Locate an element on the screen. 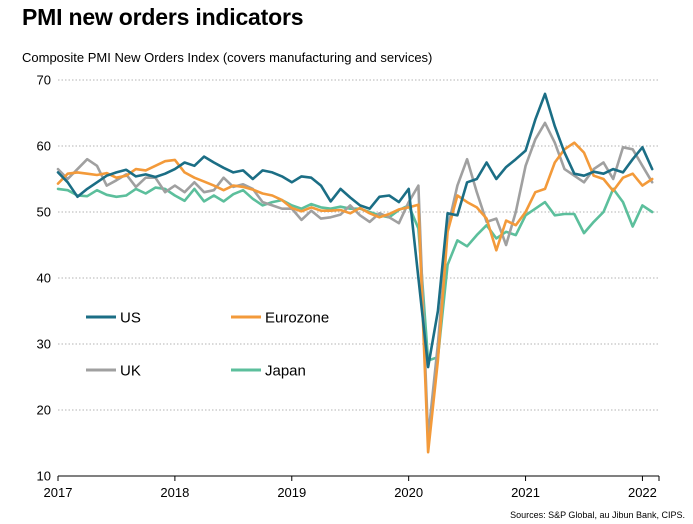 The width and height of the screenshot is (693, 524). y-tick-label-70: 70 is located at coordinates (44, 80).